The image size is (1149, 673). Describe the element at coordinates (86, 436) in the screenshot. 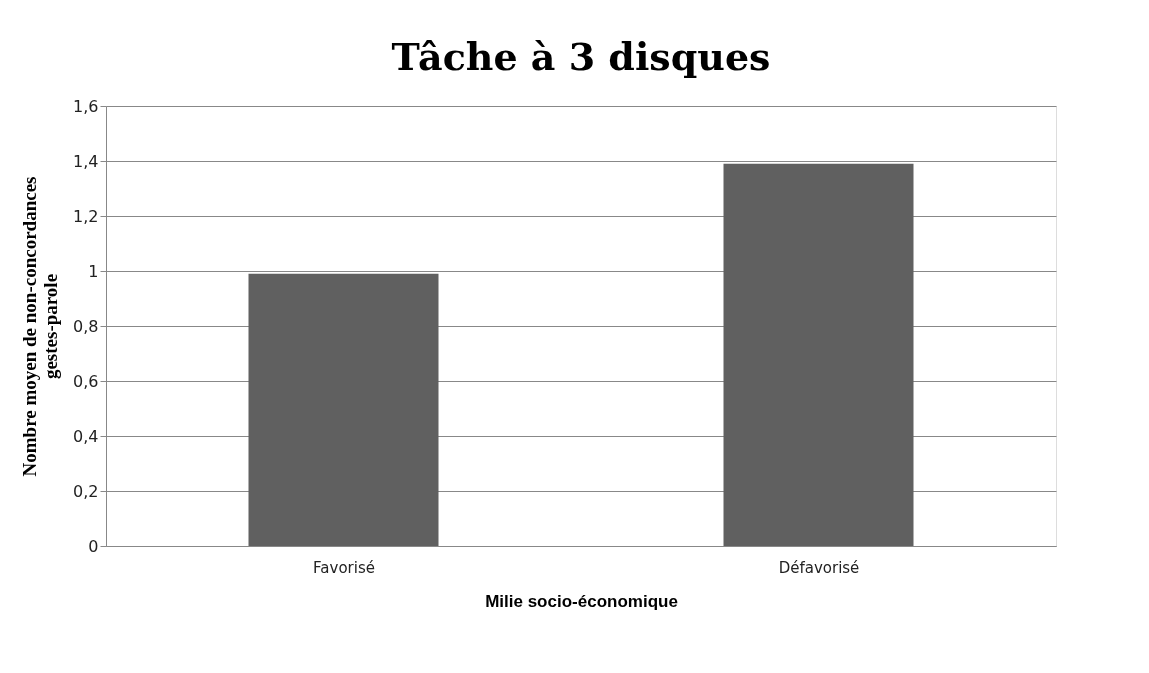

I see `y-tick-label: 0,4` at that location.